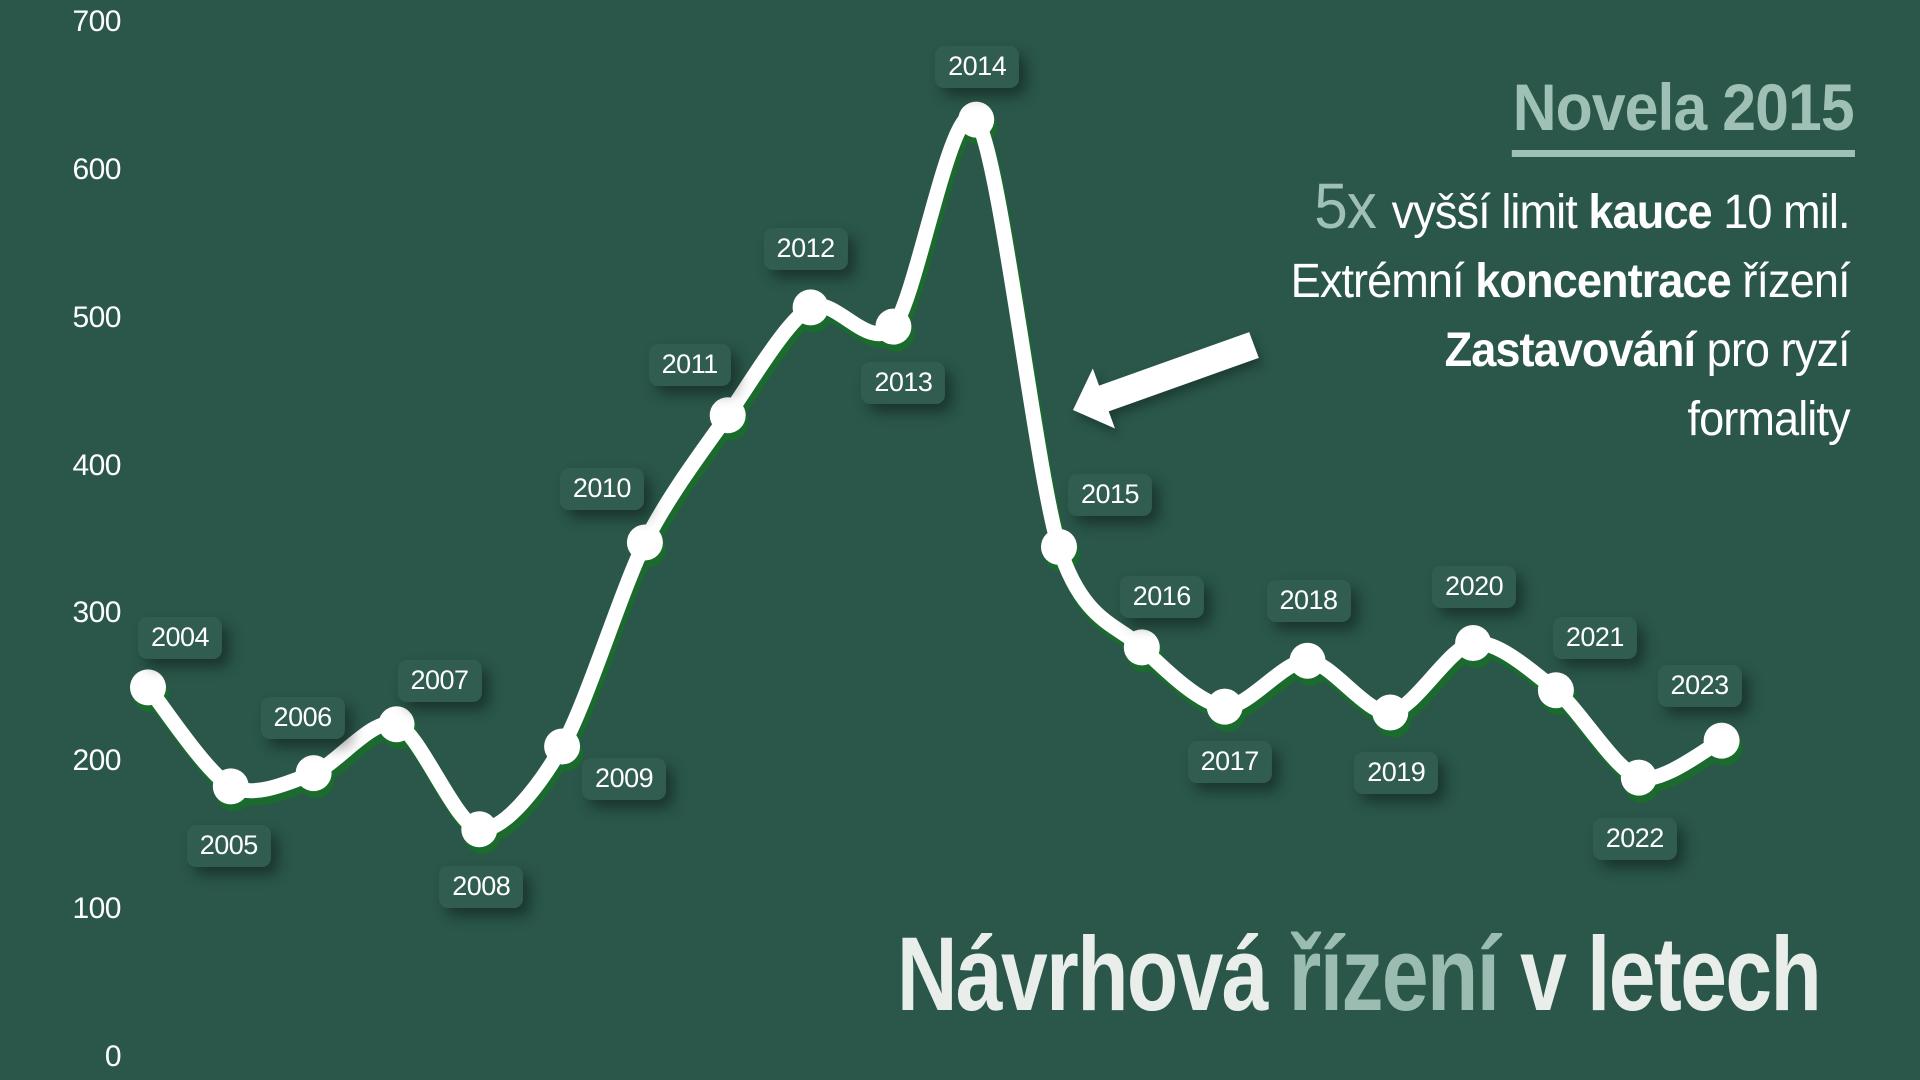 The height and width of the screenshot is (1080, 1920). What do you see at coordinates (1721, 740) in the screenshot?
I see `data-point-2023` at bounding box center [1721, 740].